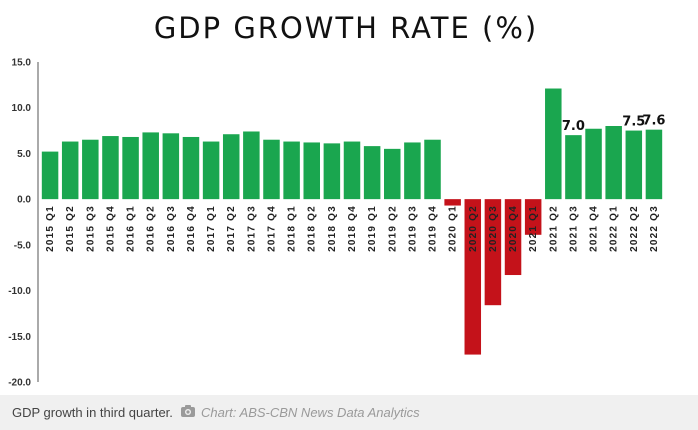 The image size is (698, 430). What do you see at coordinates (251, 228) in the screenshot?
I see `x-tick-label: 2017 Q3` at bounding box center [251, 228].